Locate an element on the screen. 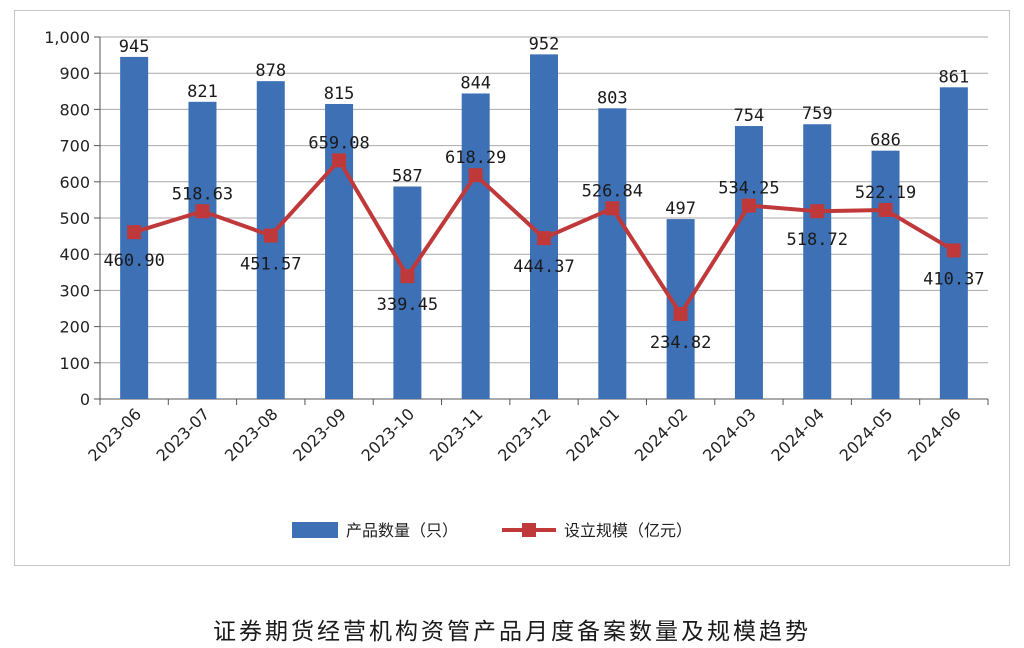 This screenshot has height=648, width=1024. bar-value-label: 945 is located at coordinates (134, 47).